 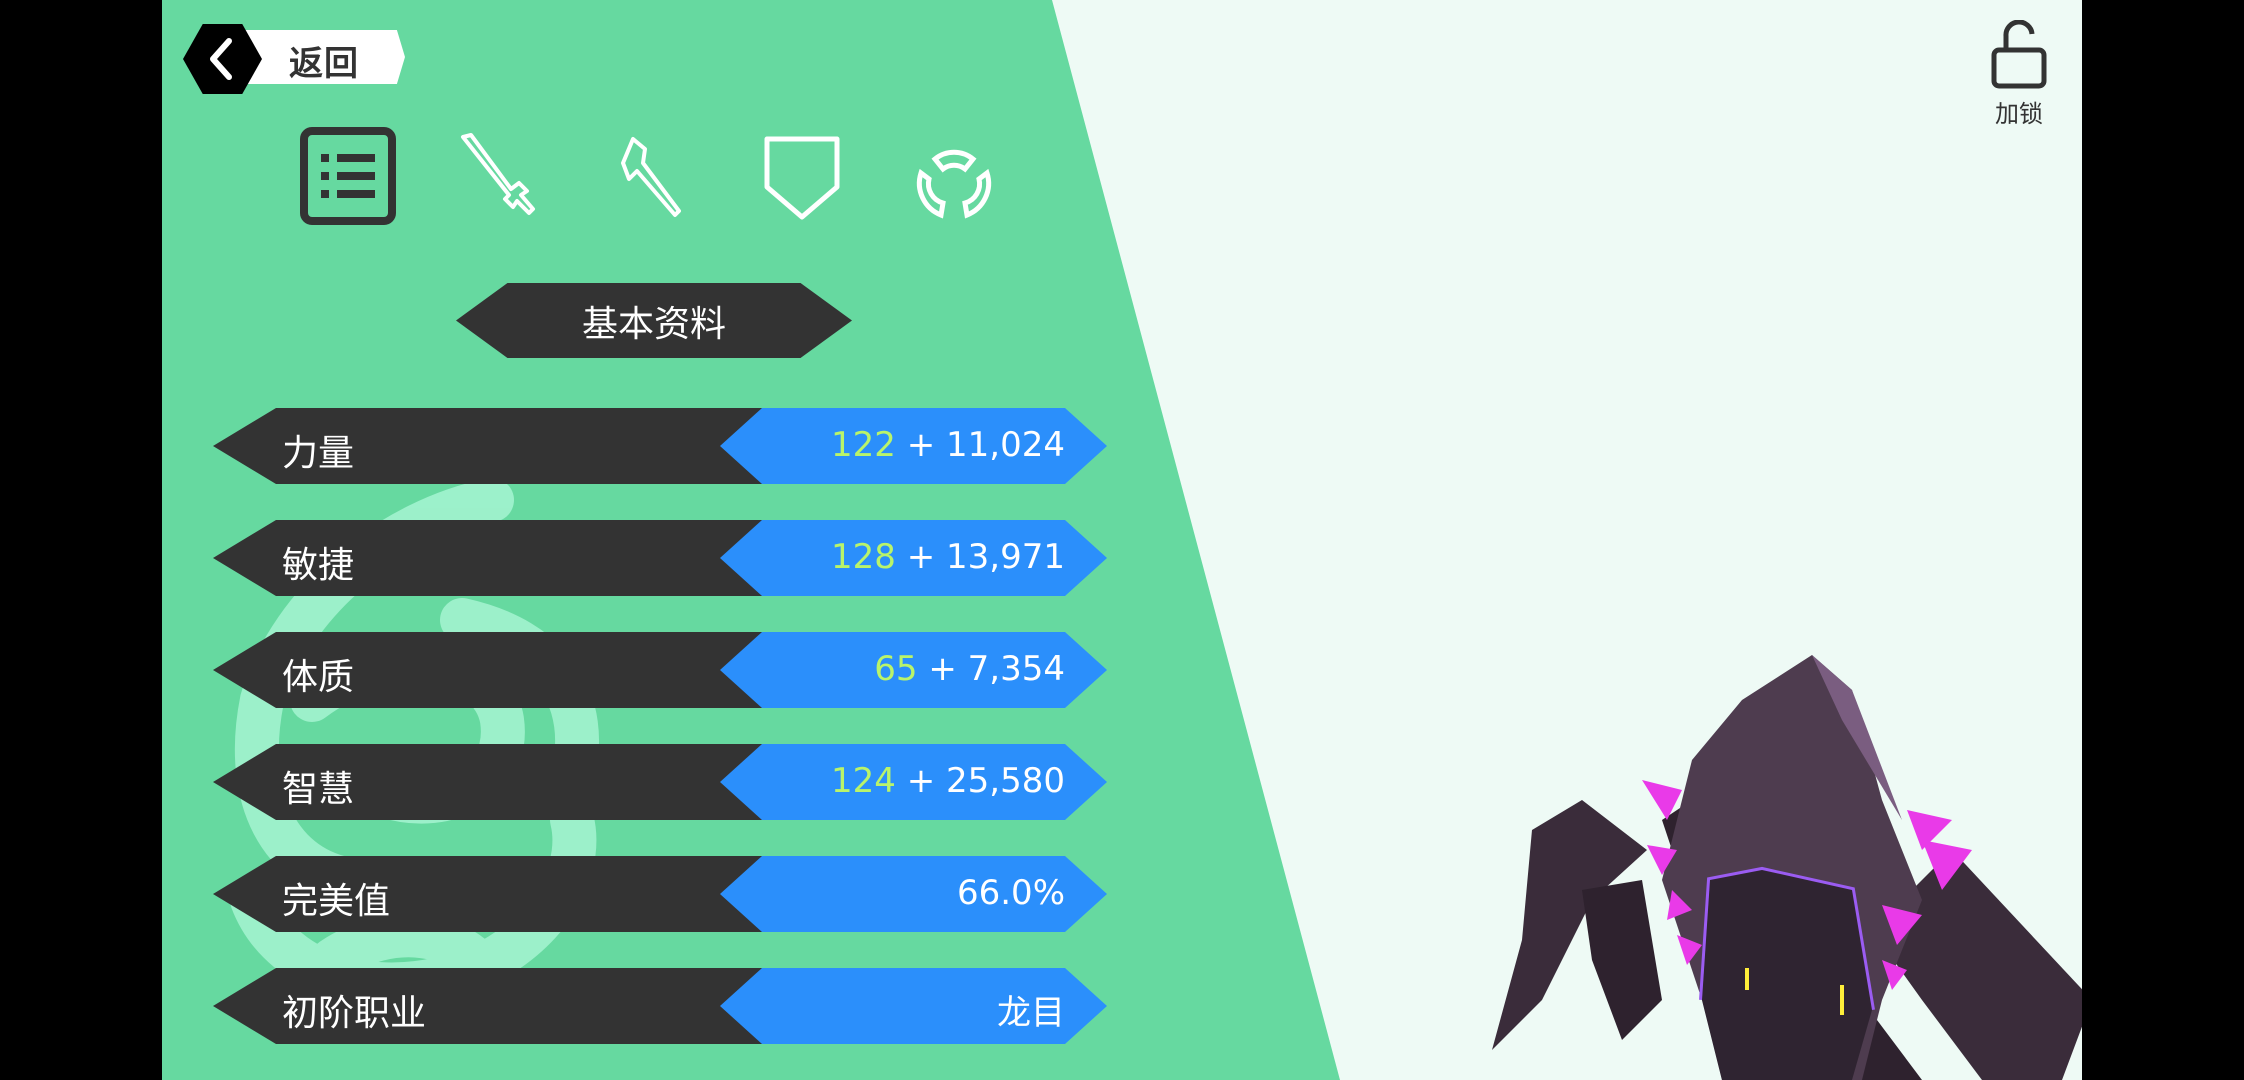 What do you see at coordinates (980, 445) in the screenshot?
I see `stat-bonus: + 11,024` at bounding box center [980, 445].